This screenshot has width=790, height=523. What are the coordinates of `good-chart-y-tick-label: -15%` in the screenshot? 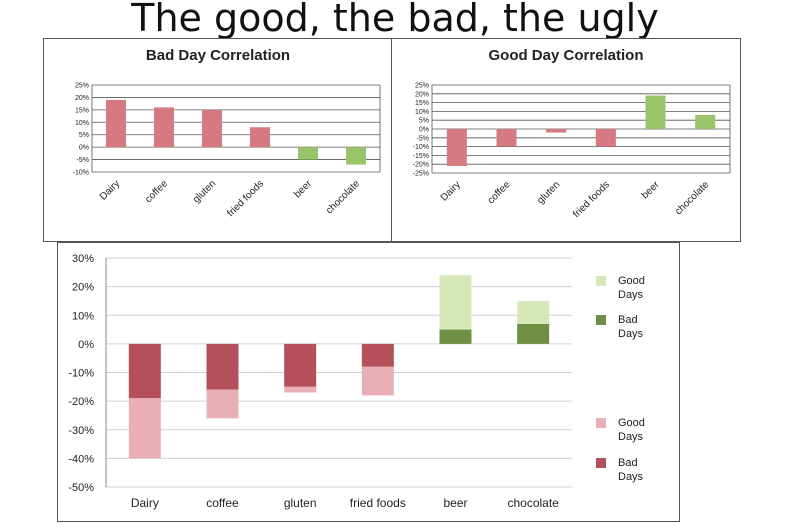 It's located at (421, 156).